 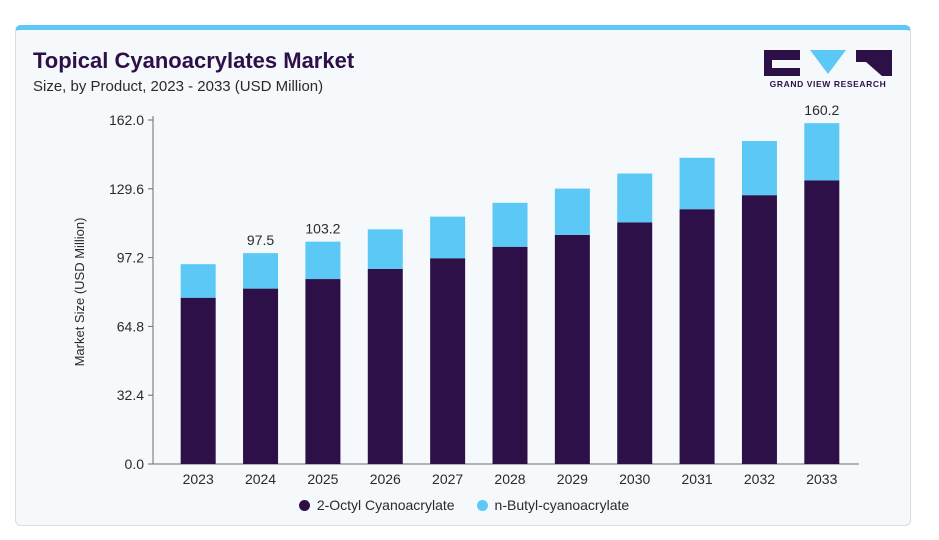 I want to click on logo-text: GRAND VIEW RESEARCH, so click(x=828, y=84).